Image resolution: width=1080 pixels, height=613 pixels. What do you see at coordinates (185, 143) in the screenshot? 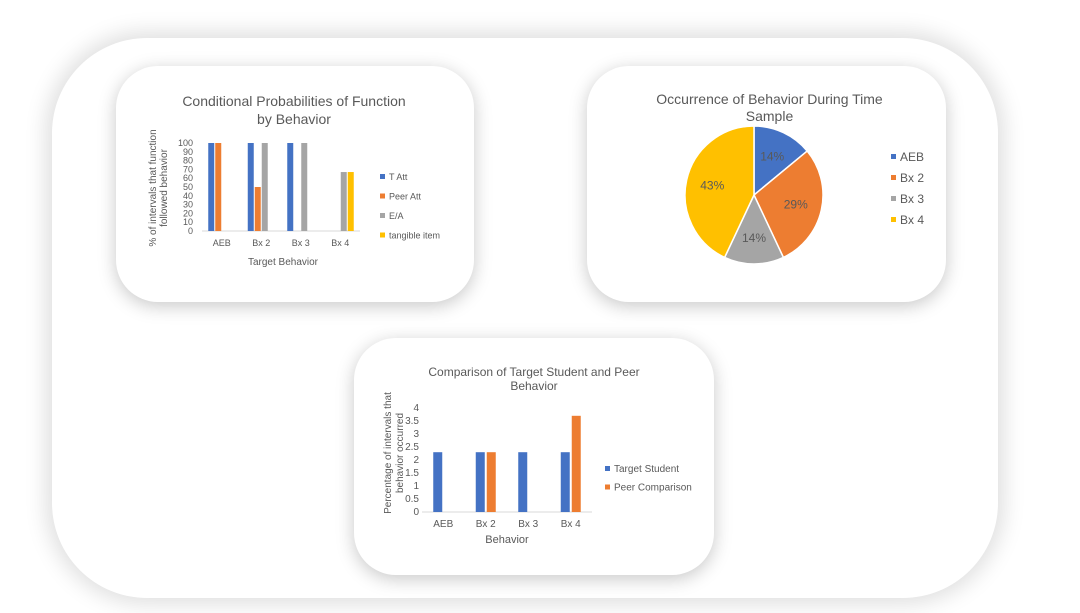
I see `y-tick-label: 100` at bounding box center [185, 143].